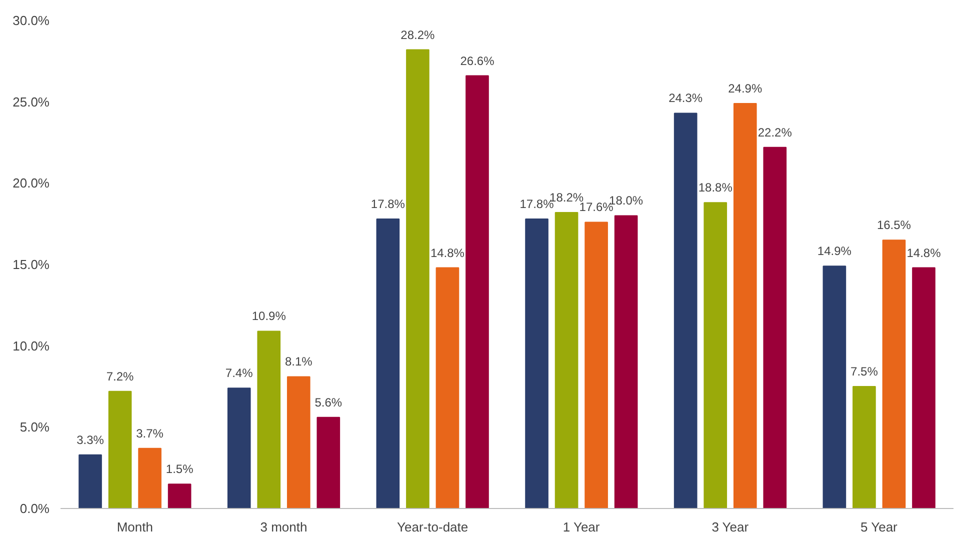 The image size is (963, 558). What do you see at coordinates (269, 316) in the screenshot?
I see `data-label: 10.9%` at bounding box center [269, 316].